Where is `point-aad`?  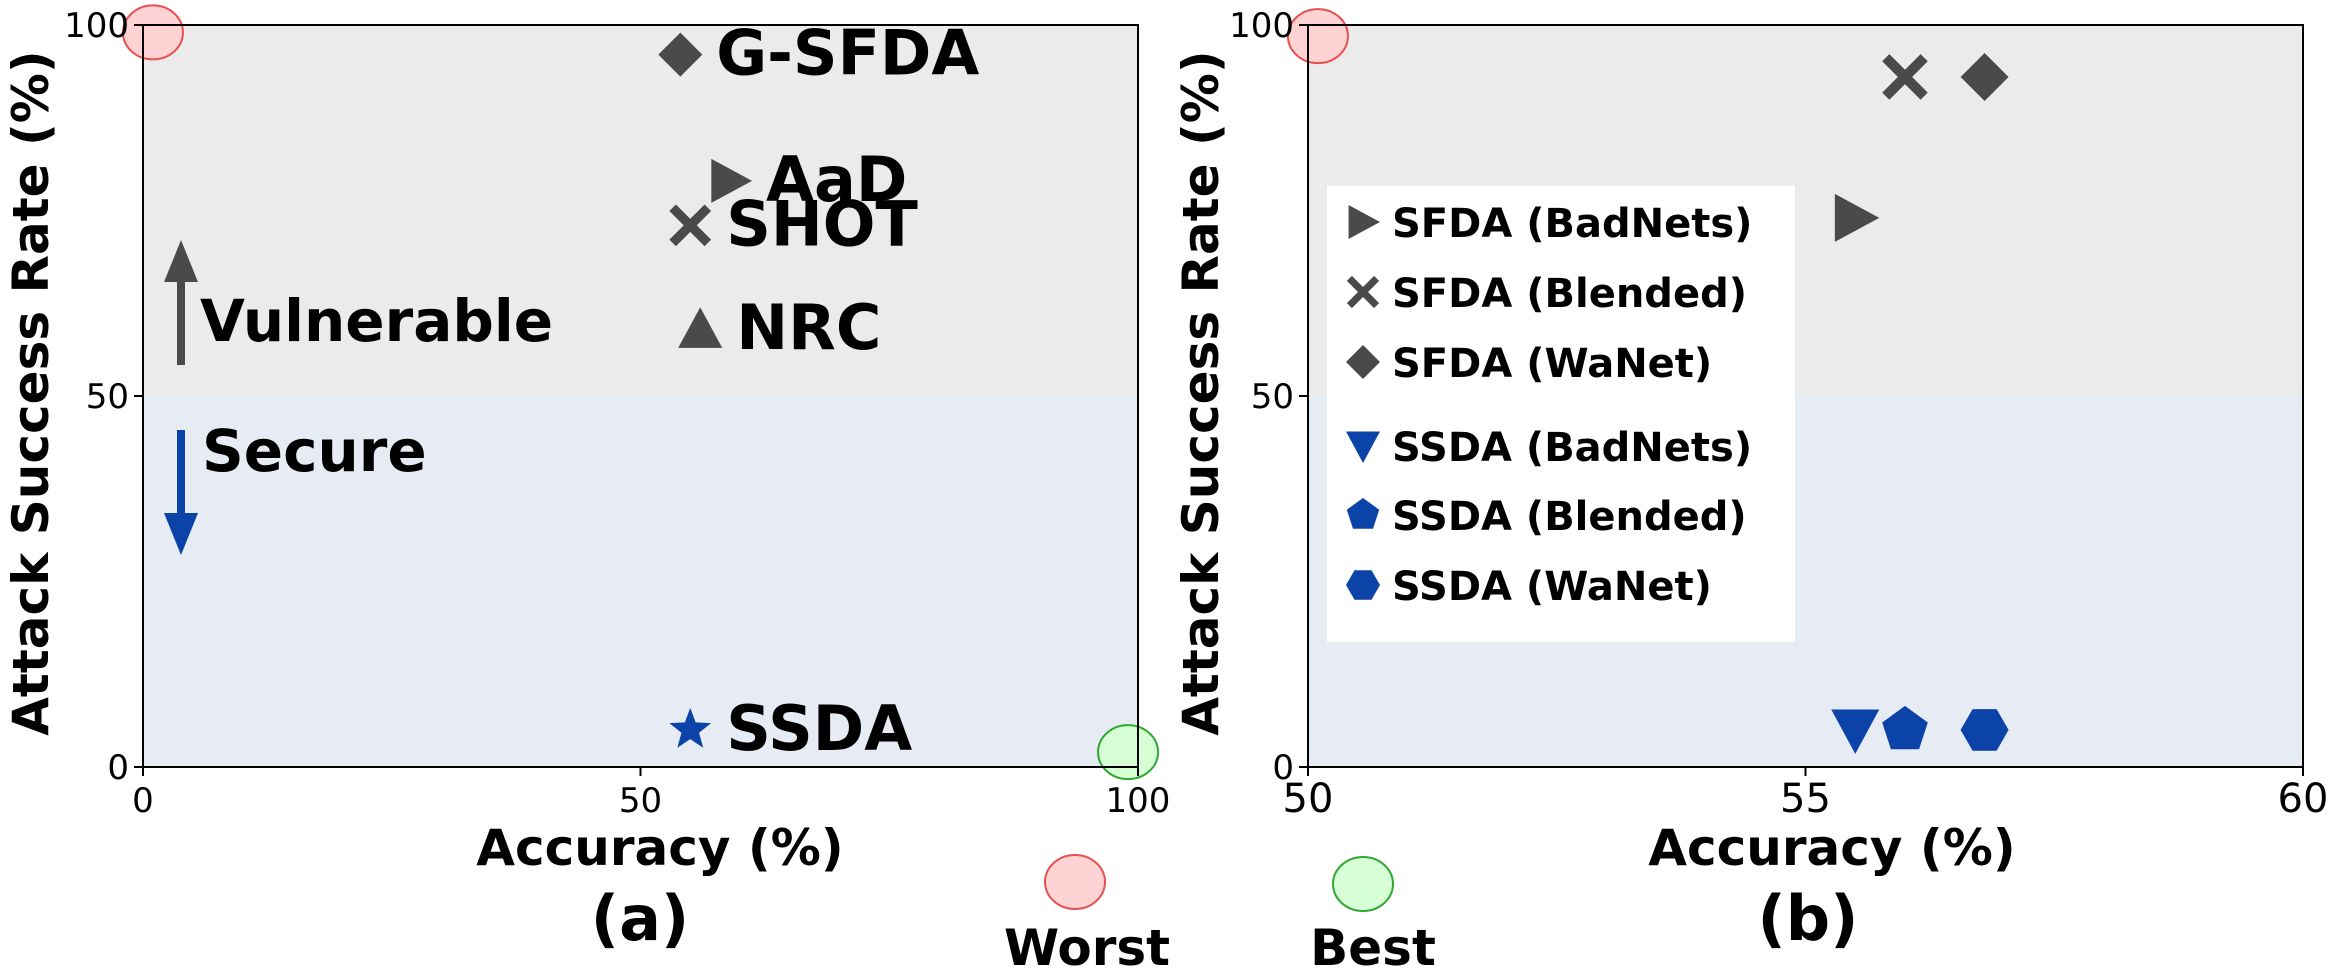
point-aad is located at coordinates (732, 180).